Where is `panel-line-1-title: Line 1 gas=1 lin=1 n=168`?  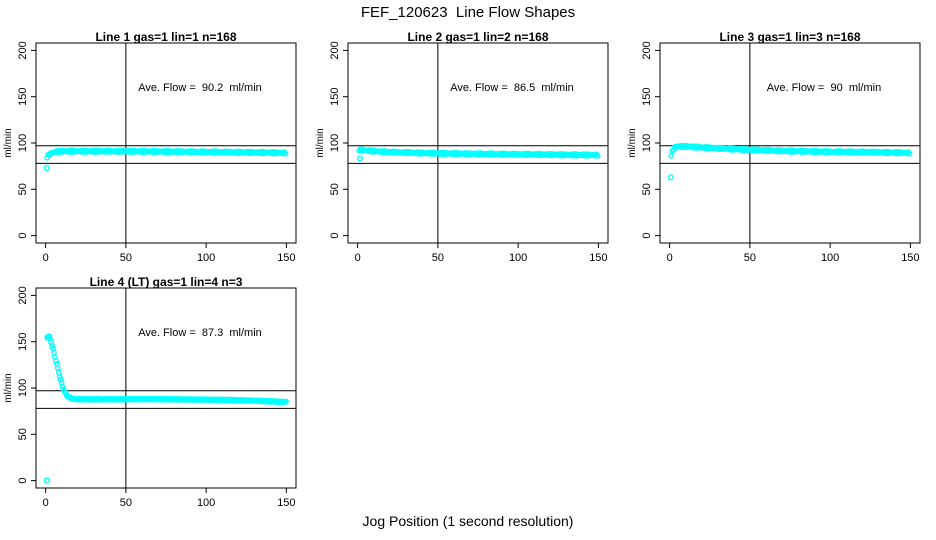 panel-line-1-title: Line 1 gas=1 lin=1 n=168 is located at coordinates (166, 37).